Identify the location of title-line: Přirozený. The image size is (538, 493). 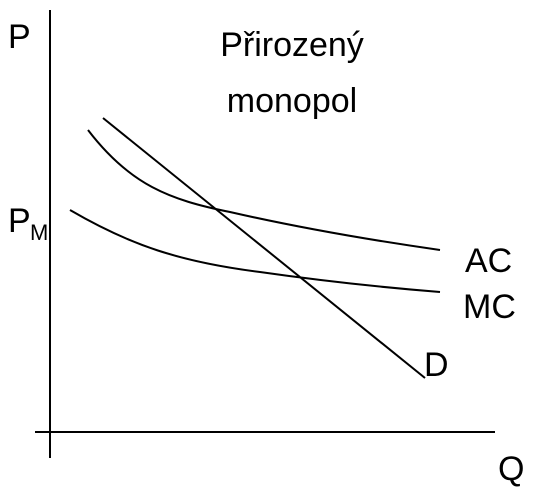
(292, 45).